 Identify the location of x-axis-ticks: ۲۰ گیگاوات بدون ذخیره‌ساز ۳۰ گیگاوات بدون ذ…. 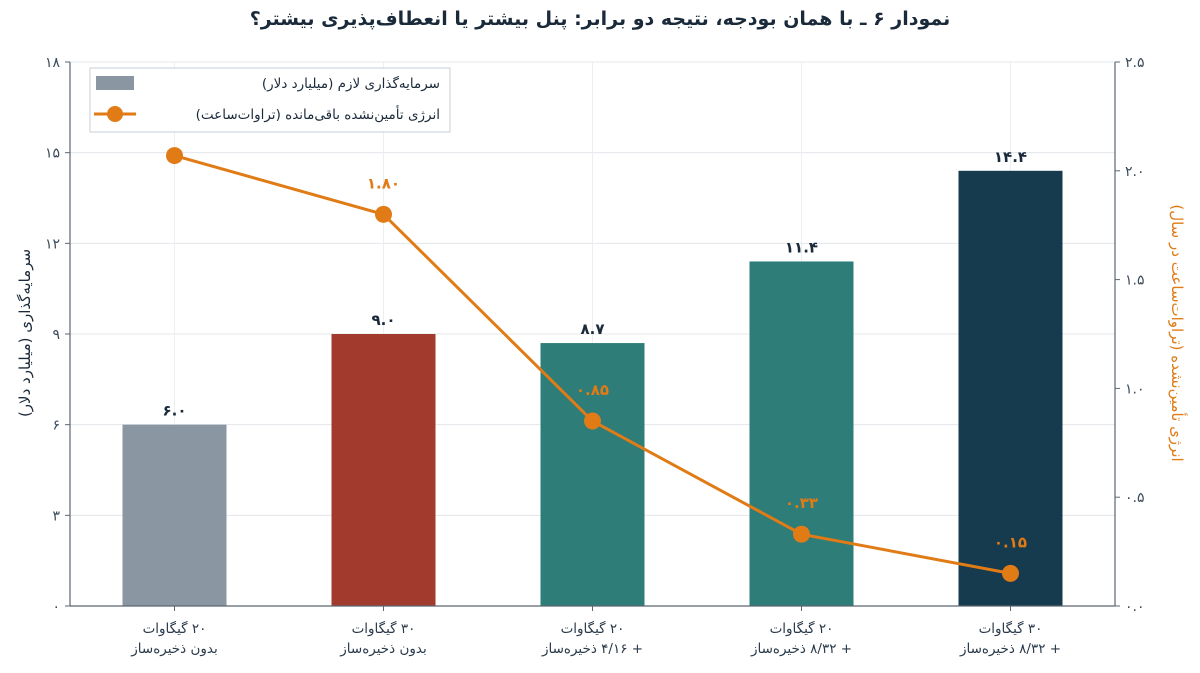
(595, 631).